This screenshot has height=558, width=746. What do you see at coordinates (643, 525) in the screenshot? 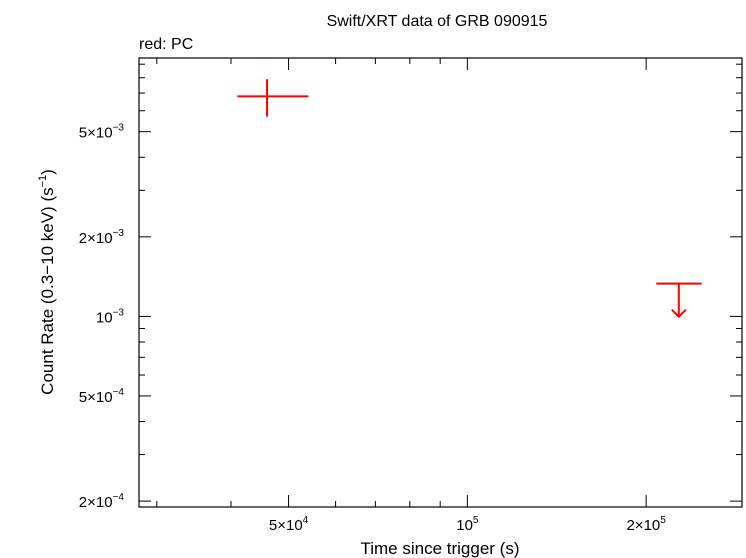
I see `x-tick-mantissa: 2×10` at bounding box center [643, 525].